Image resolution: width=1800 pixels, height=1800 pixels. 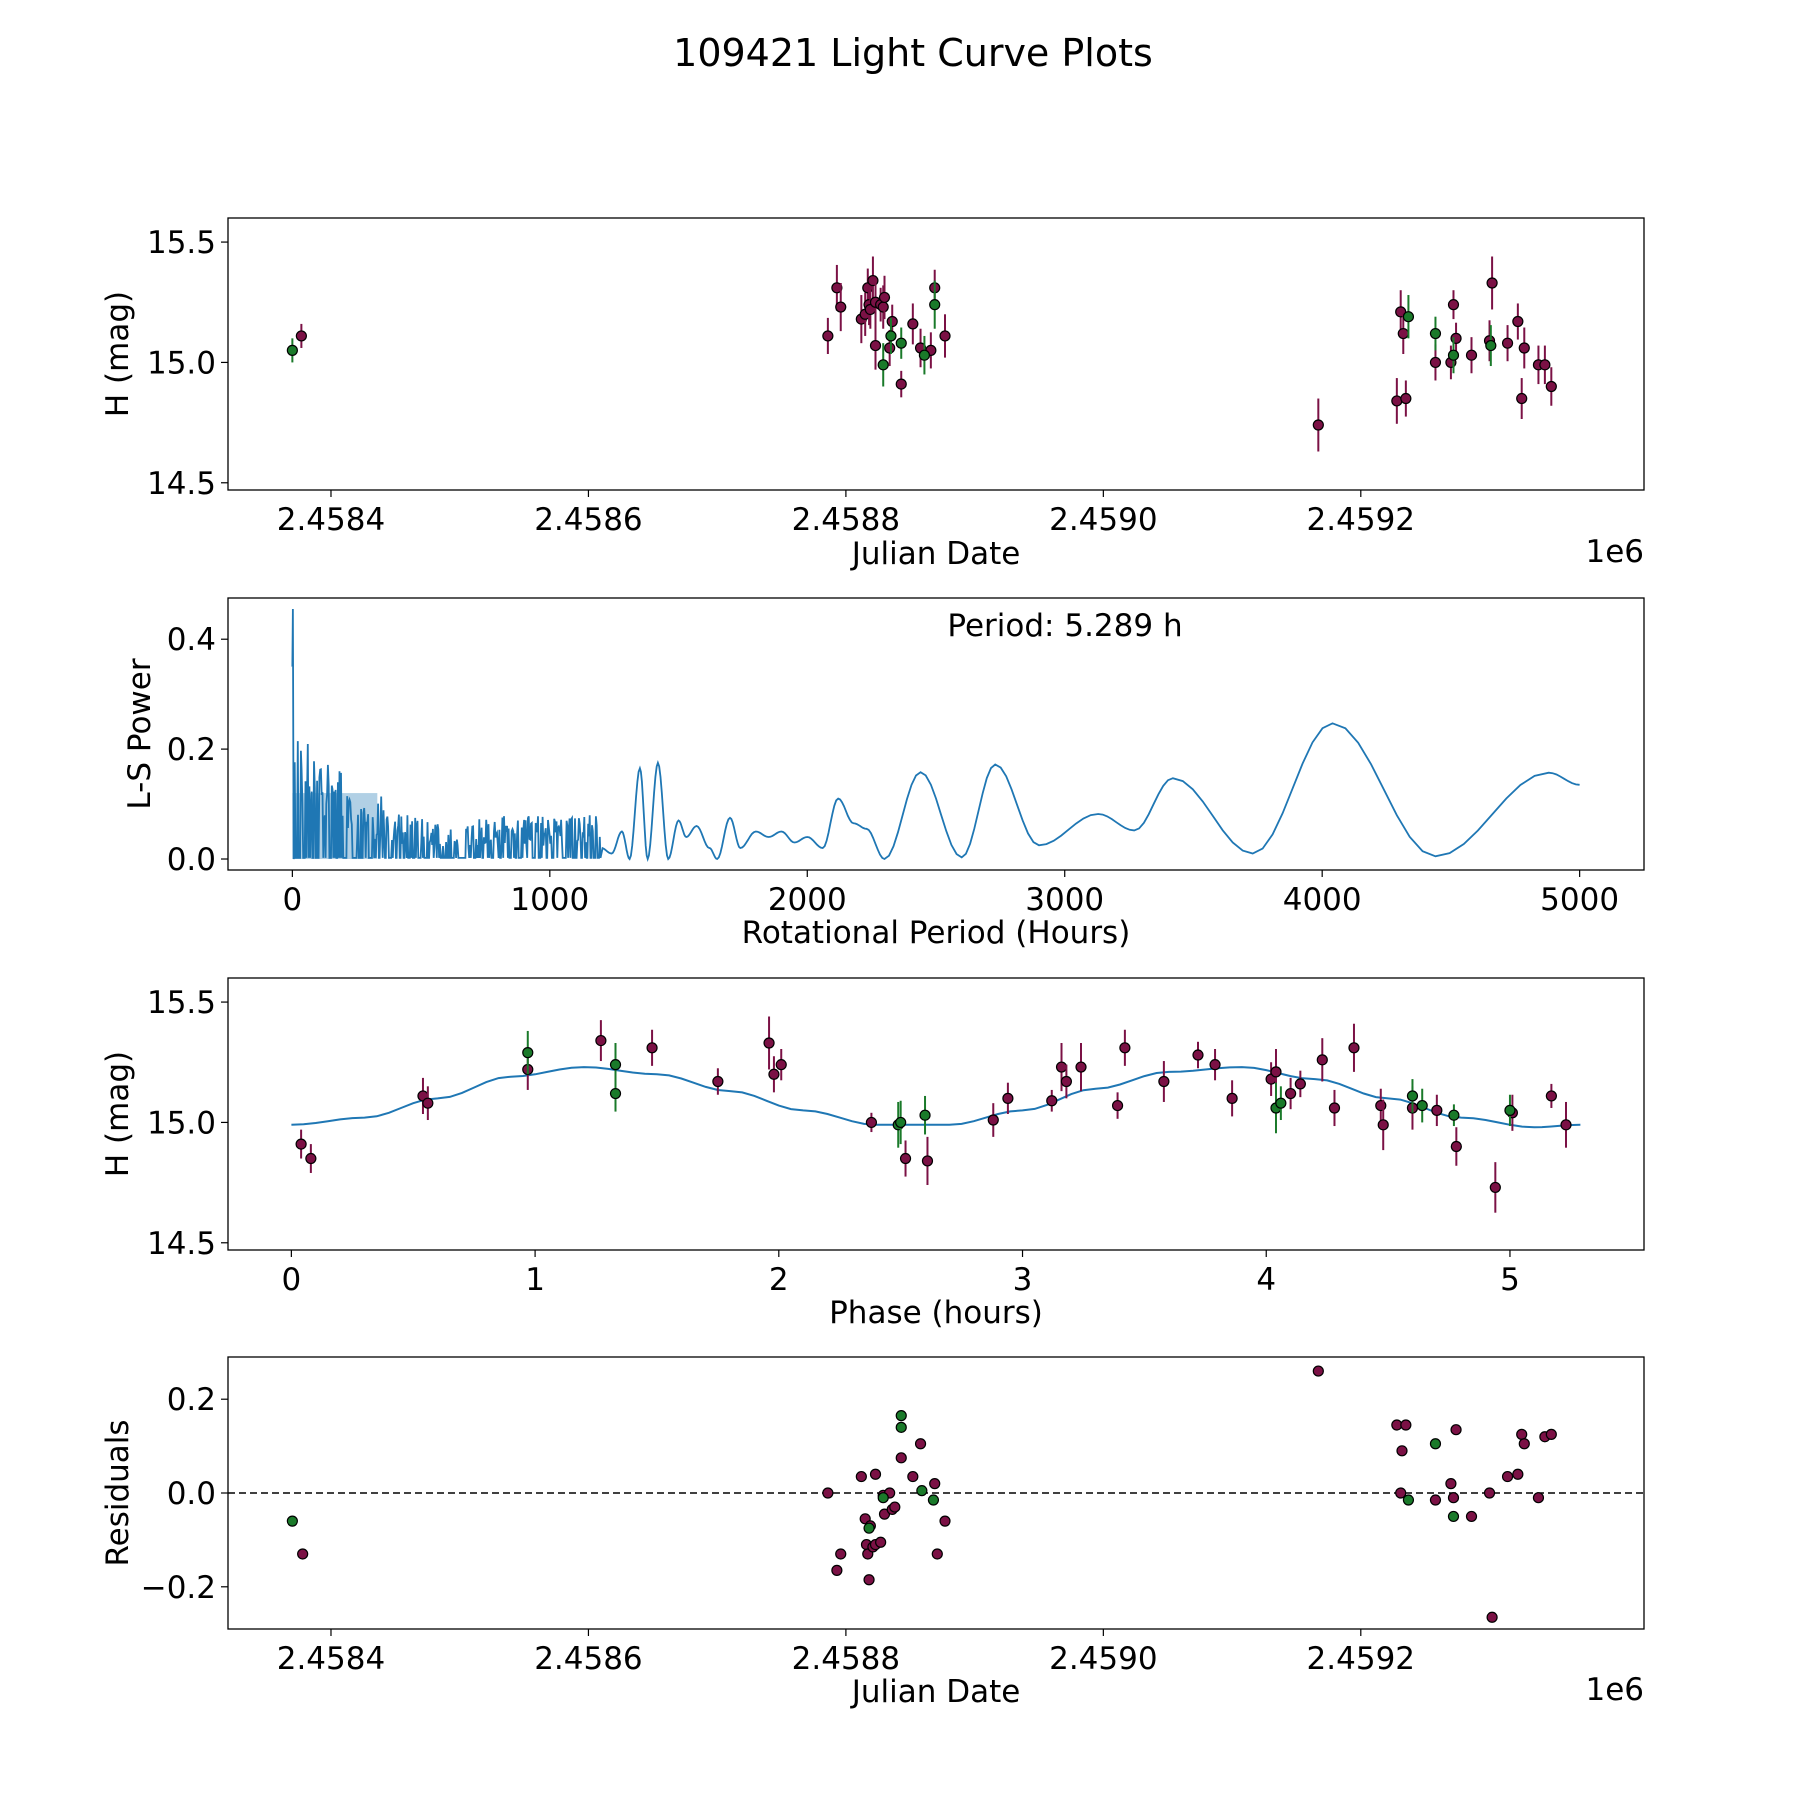 I want to click on panel-light-curve-ytick-label: 15.0, so click(x=181, y=363).